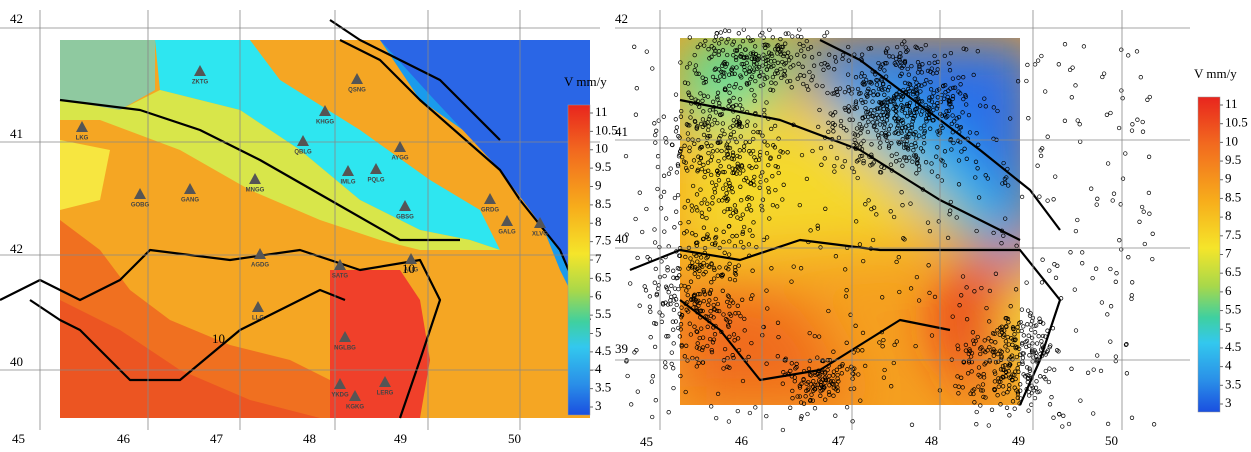 The width and height of the screenshot is (1251, 452). Describe the element at coordinates (124, 438) in the screenshot. I see `longitude-label: 46` at that location.